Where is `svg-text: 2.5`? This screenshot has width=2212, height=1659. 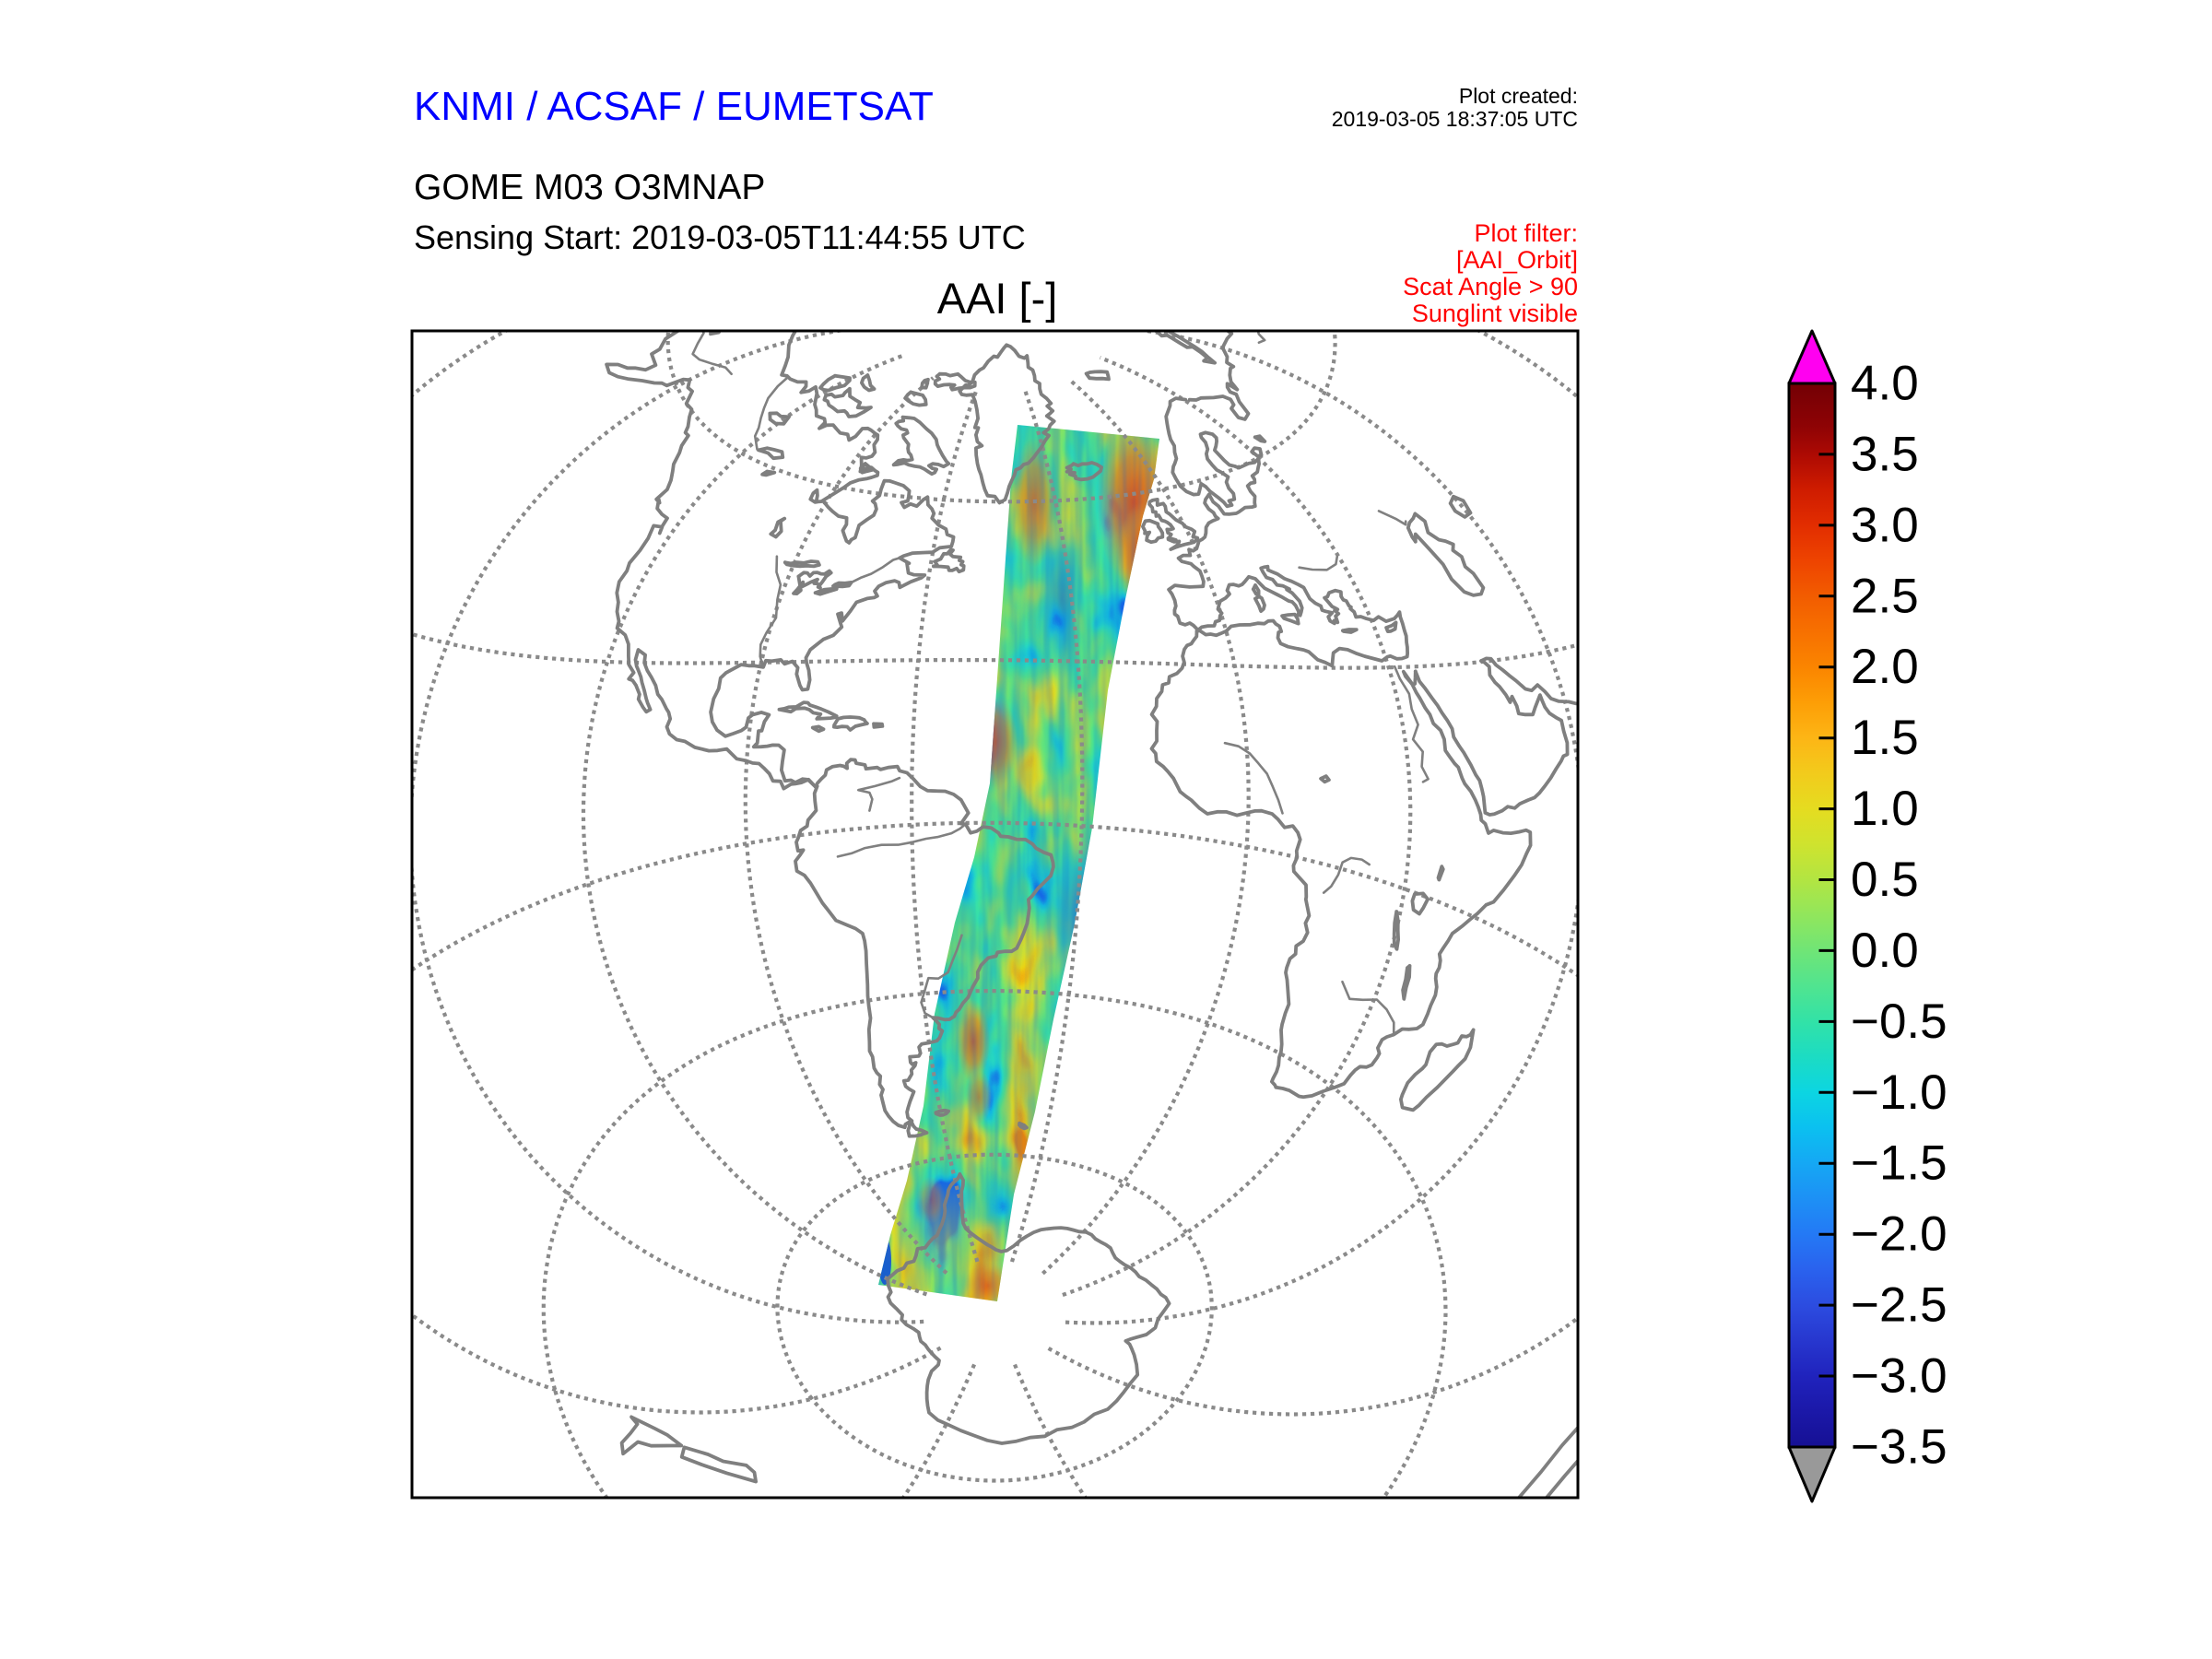
svg-text: 2.5 is located at coordinates (1885, 596).